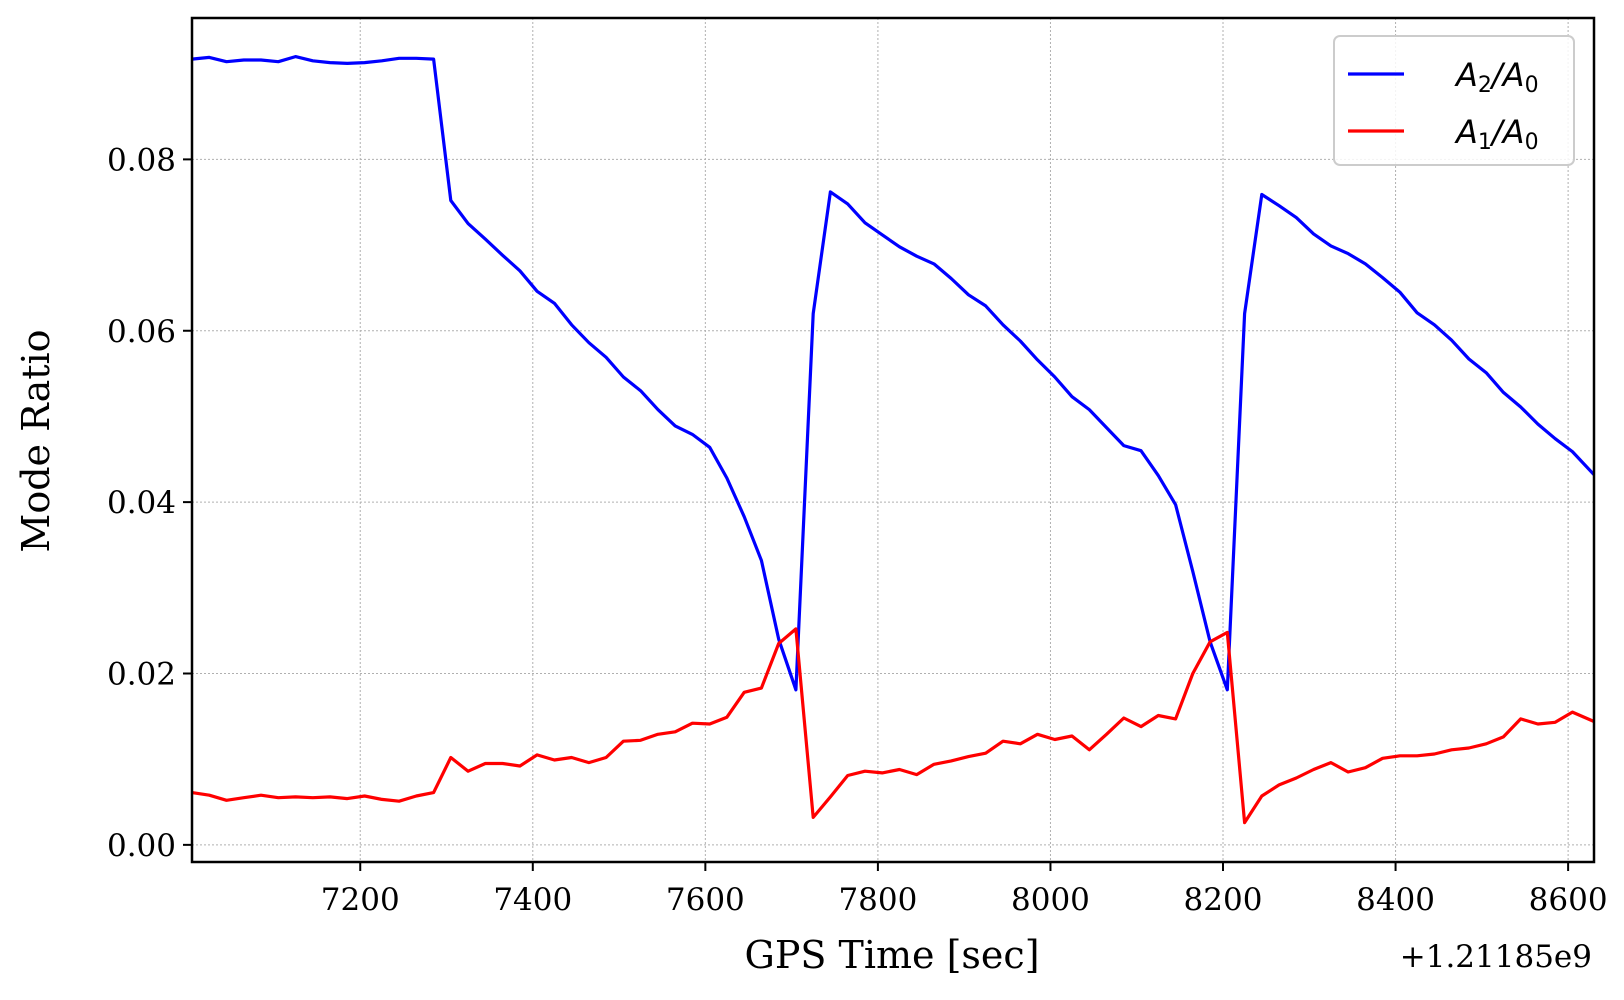  What do you see at coordinates (1568, 900) in the screenshot?
I see `x-tick-label: 8600` at bounding box center [1568, 900].